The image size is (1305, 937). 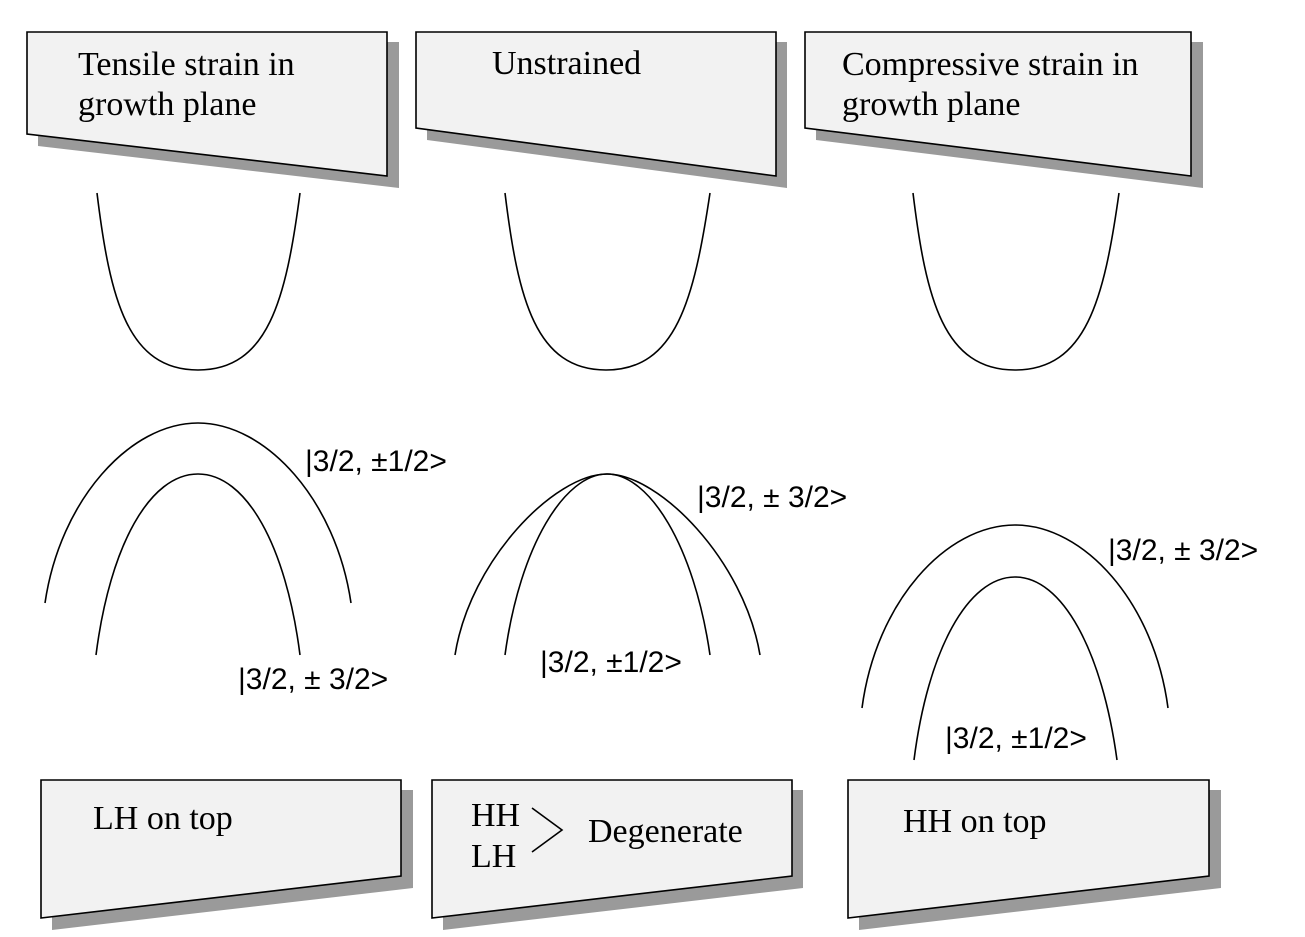 I want to click on result-box-compressive: HH on top, so click(x=1034, y=854).